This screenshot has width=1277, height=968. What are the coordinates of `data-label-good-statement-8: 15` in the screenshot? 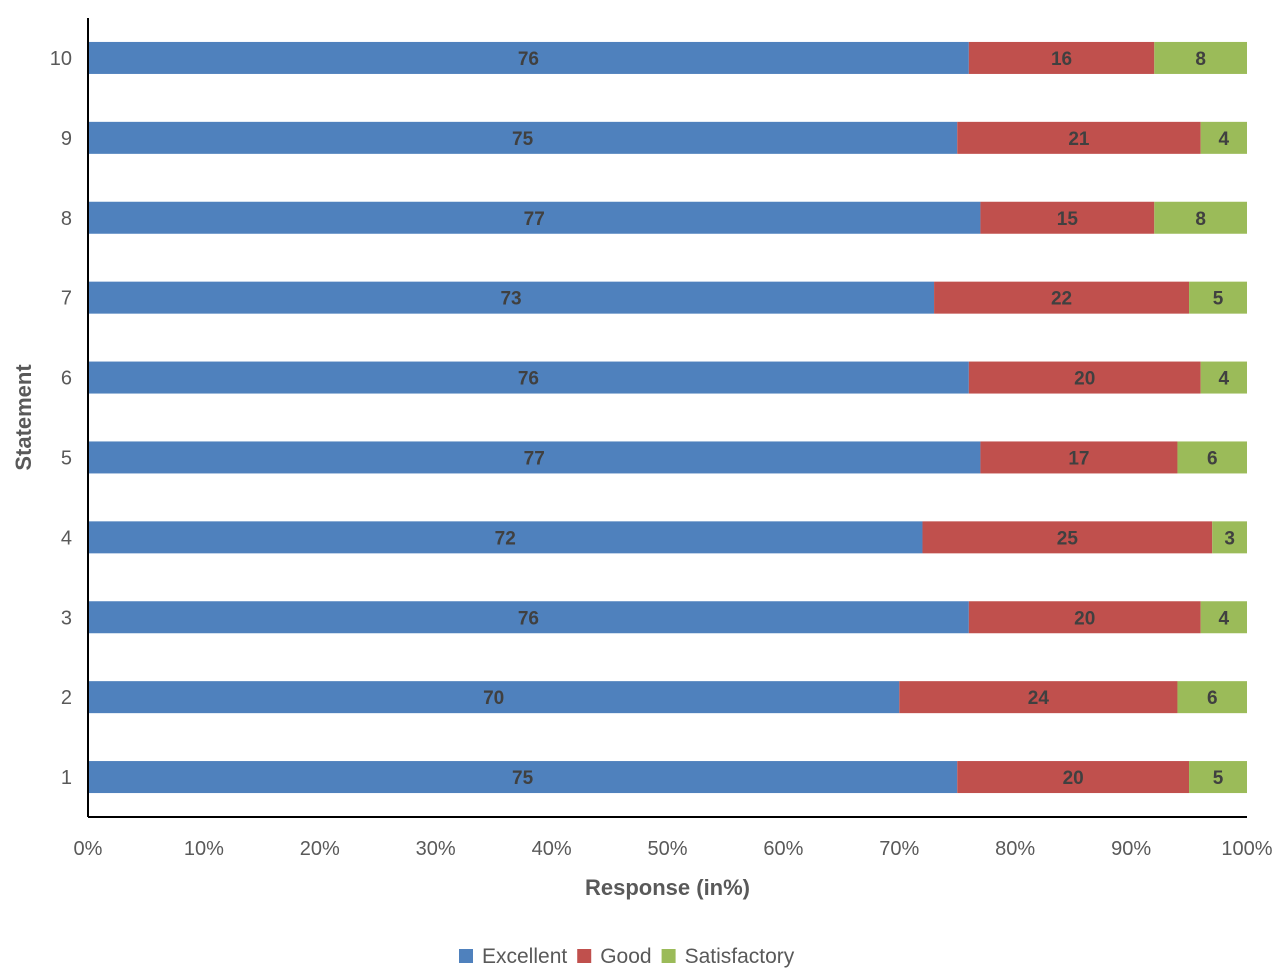 It's located at (1068, 219).